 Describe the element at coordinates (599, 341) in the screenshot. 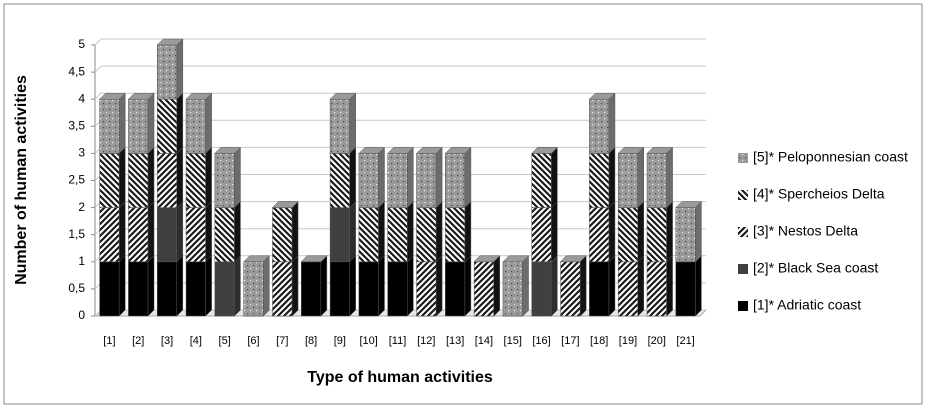

I see `x-tick-label: [18]` at that location.